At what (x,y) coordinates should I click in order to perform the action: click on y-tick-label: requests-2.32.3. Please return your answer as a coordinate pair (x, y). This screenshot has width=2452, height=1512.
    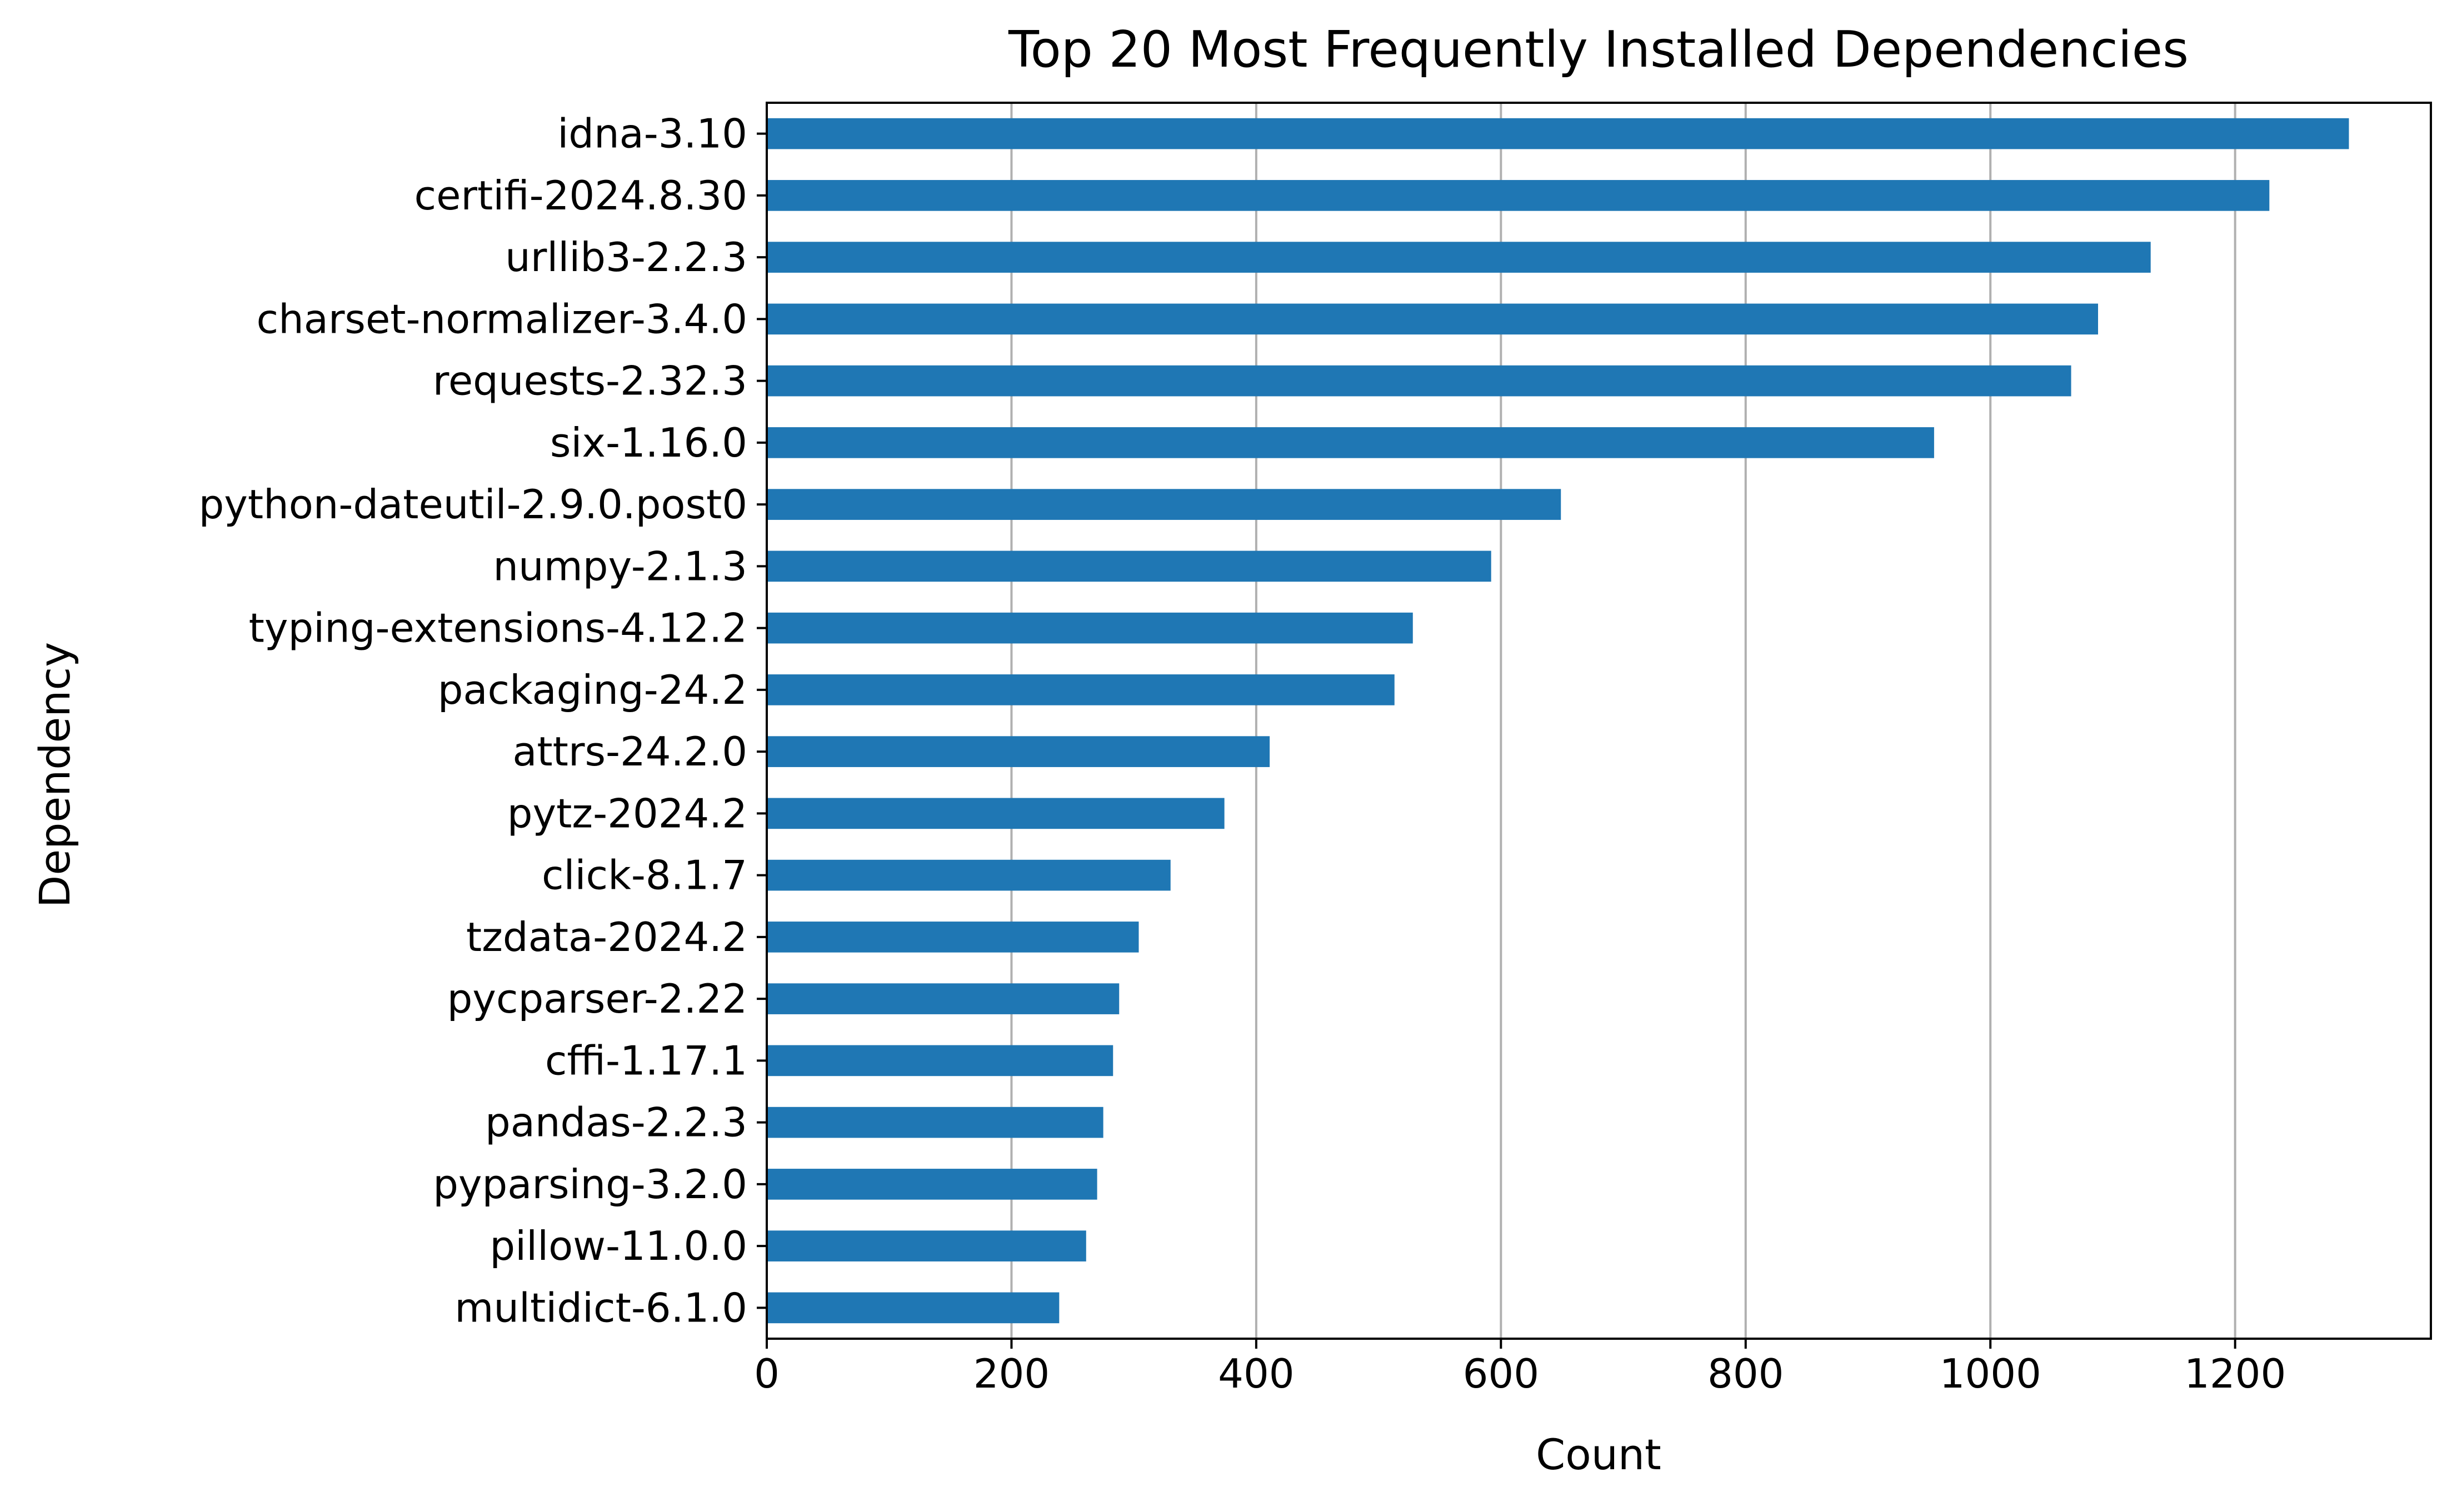
    Looking at the image, I should click on (590, 381).